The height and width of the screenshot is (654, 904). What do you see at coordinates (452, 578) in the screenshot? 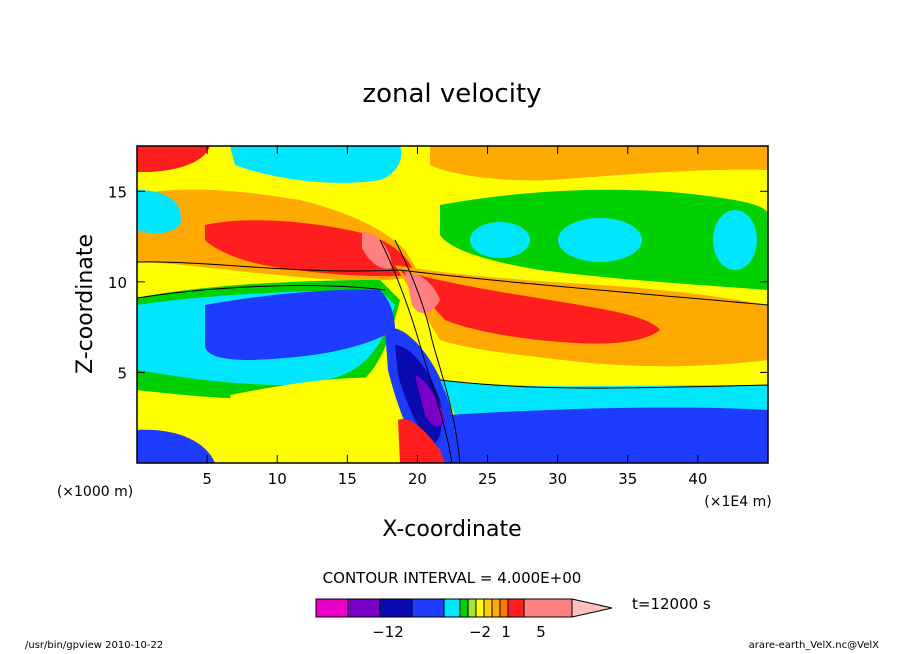
I see `contour-interval-label: CONTOUR INTERVAL = 4.000E+00` at bounding box center [452, 578].